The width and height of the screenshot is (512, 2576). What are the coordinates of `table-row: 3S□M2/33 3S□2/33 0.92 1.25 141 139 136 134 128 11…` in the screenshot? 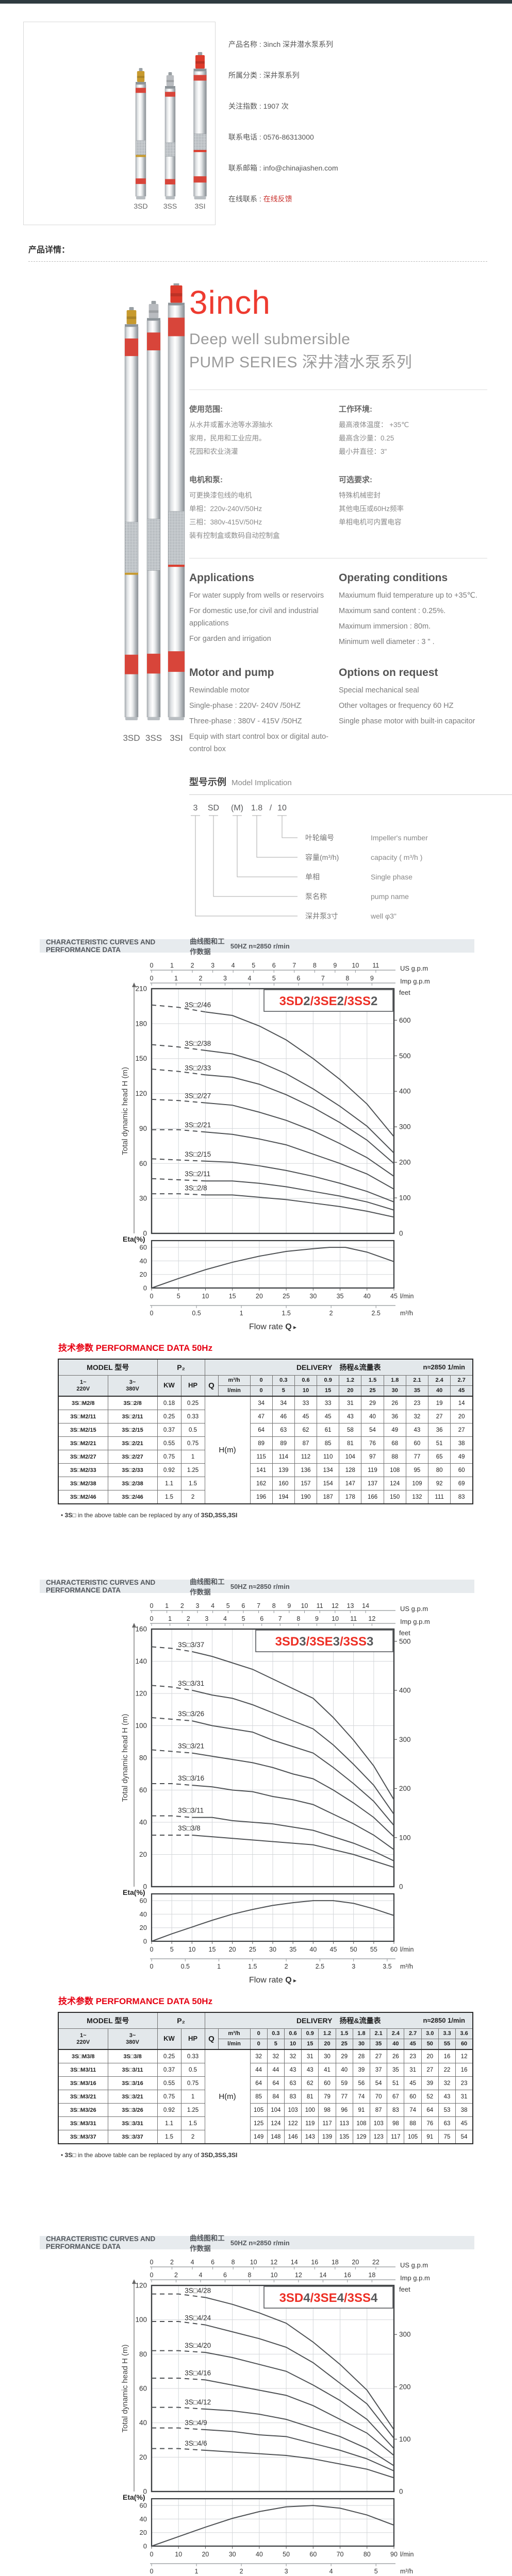 It's located at (265, 1470).